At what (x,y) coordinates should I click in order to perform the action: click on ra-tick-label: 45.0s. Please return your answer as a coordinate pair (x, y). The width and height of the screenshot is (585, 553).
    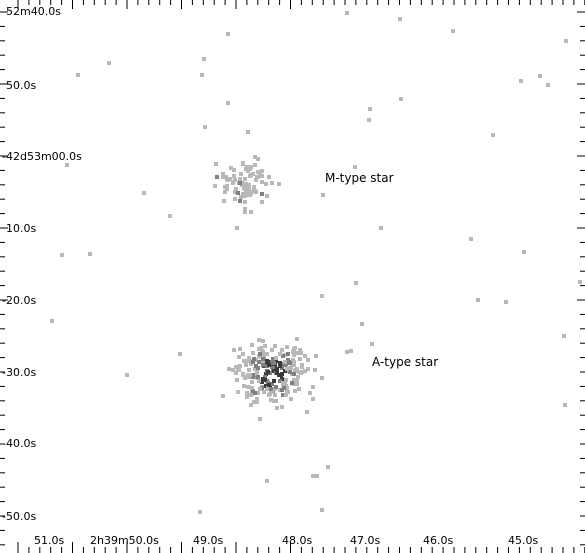
    Looking at the image, I should click on (523, 540).